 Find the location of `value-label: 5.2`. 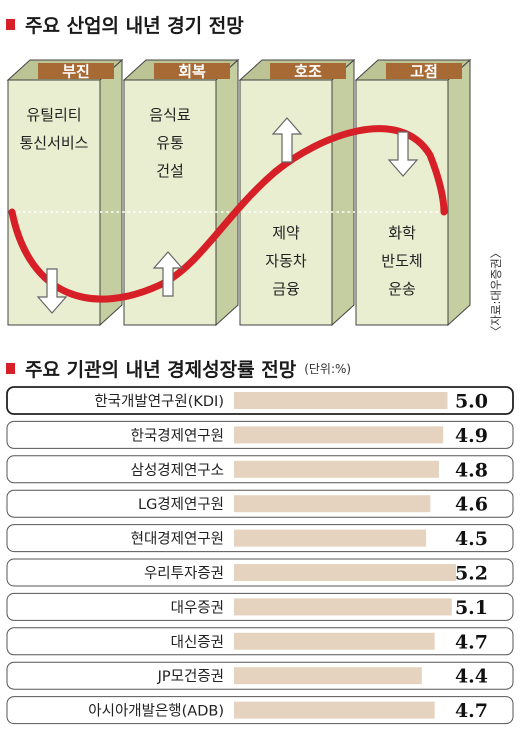

value-label: 5.2 is located at coordinates (471, 574).